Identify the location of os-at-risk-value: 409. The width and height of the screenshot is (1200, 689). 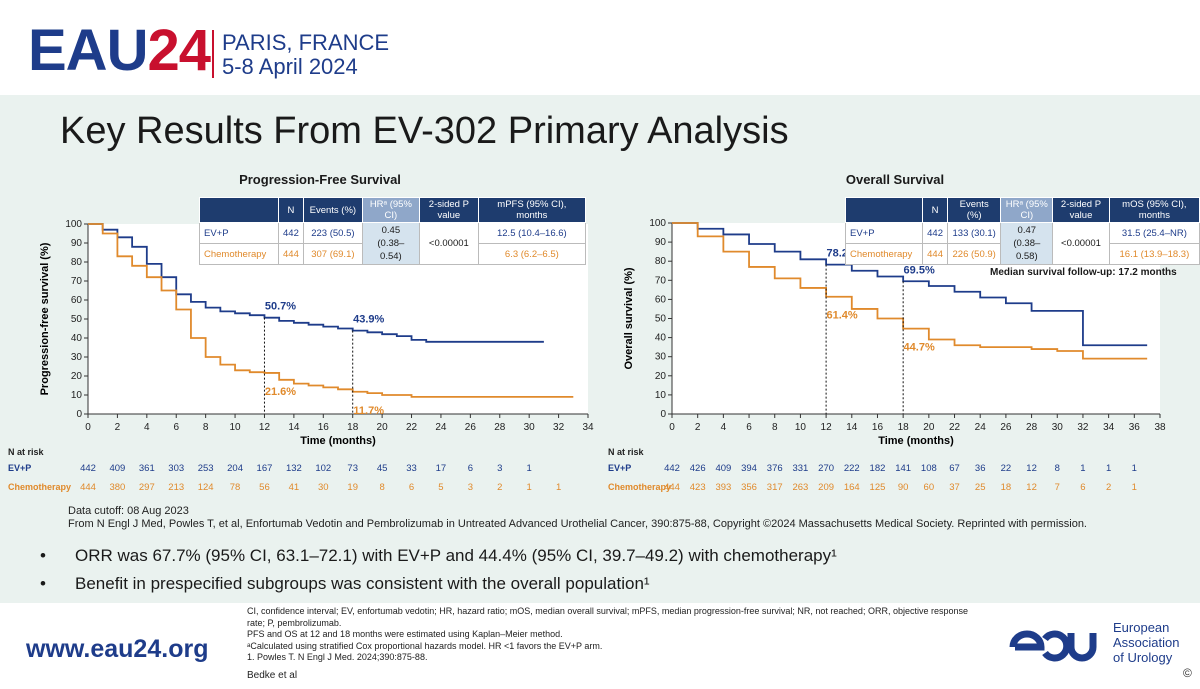
(723, 468).